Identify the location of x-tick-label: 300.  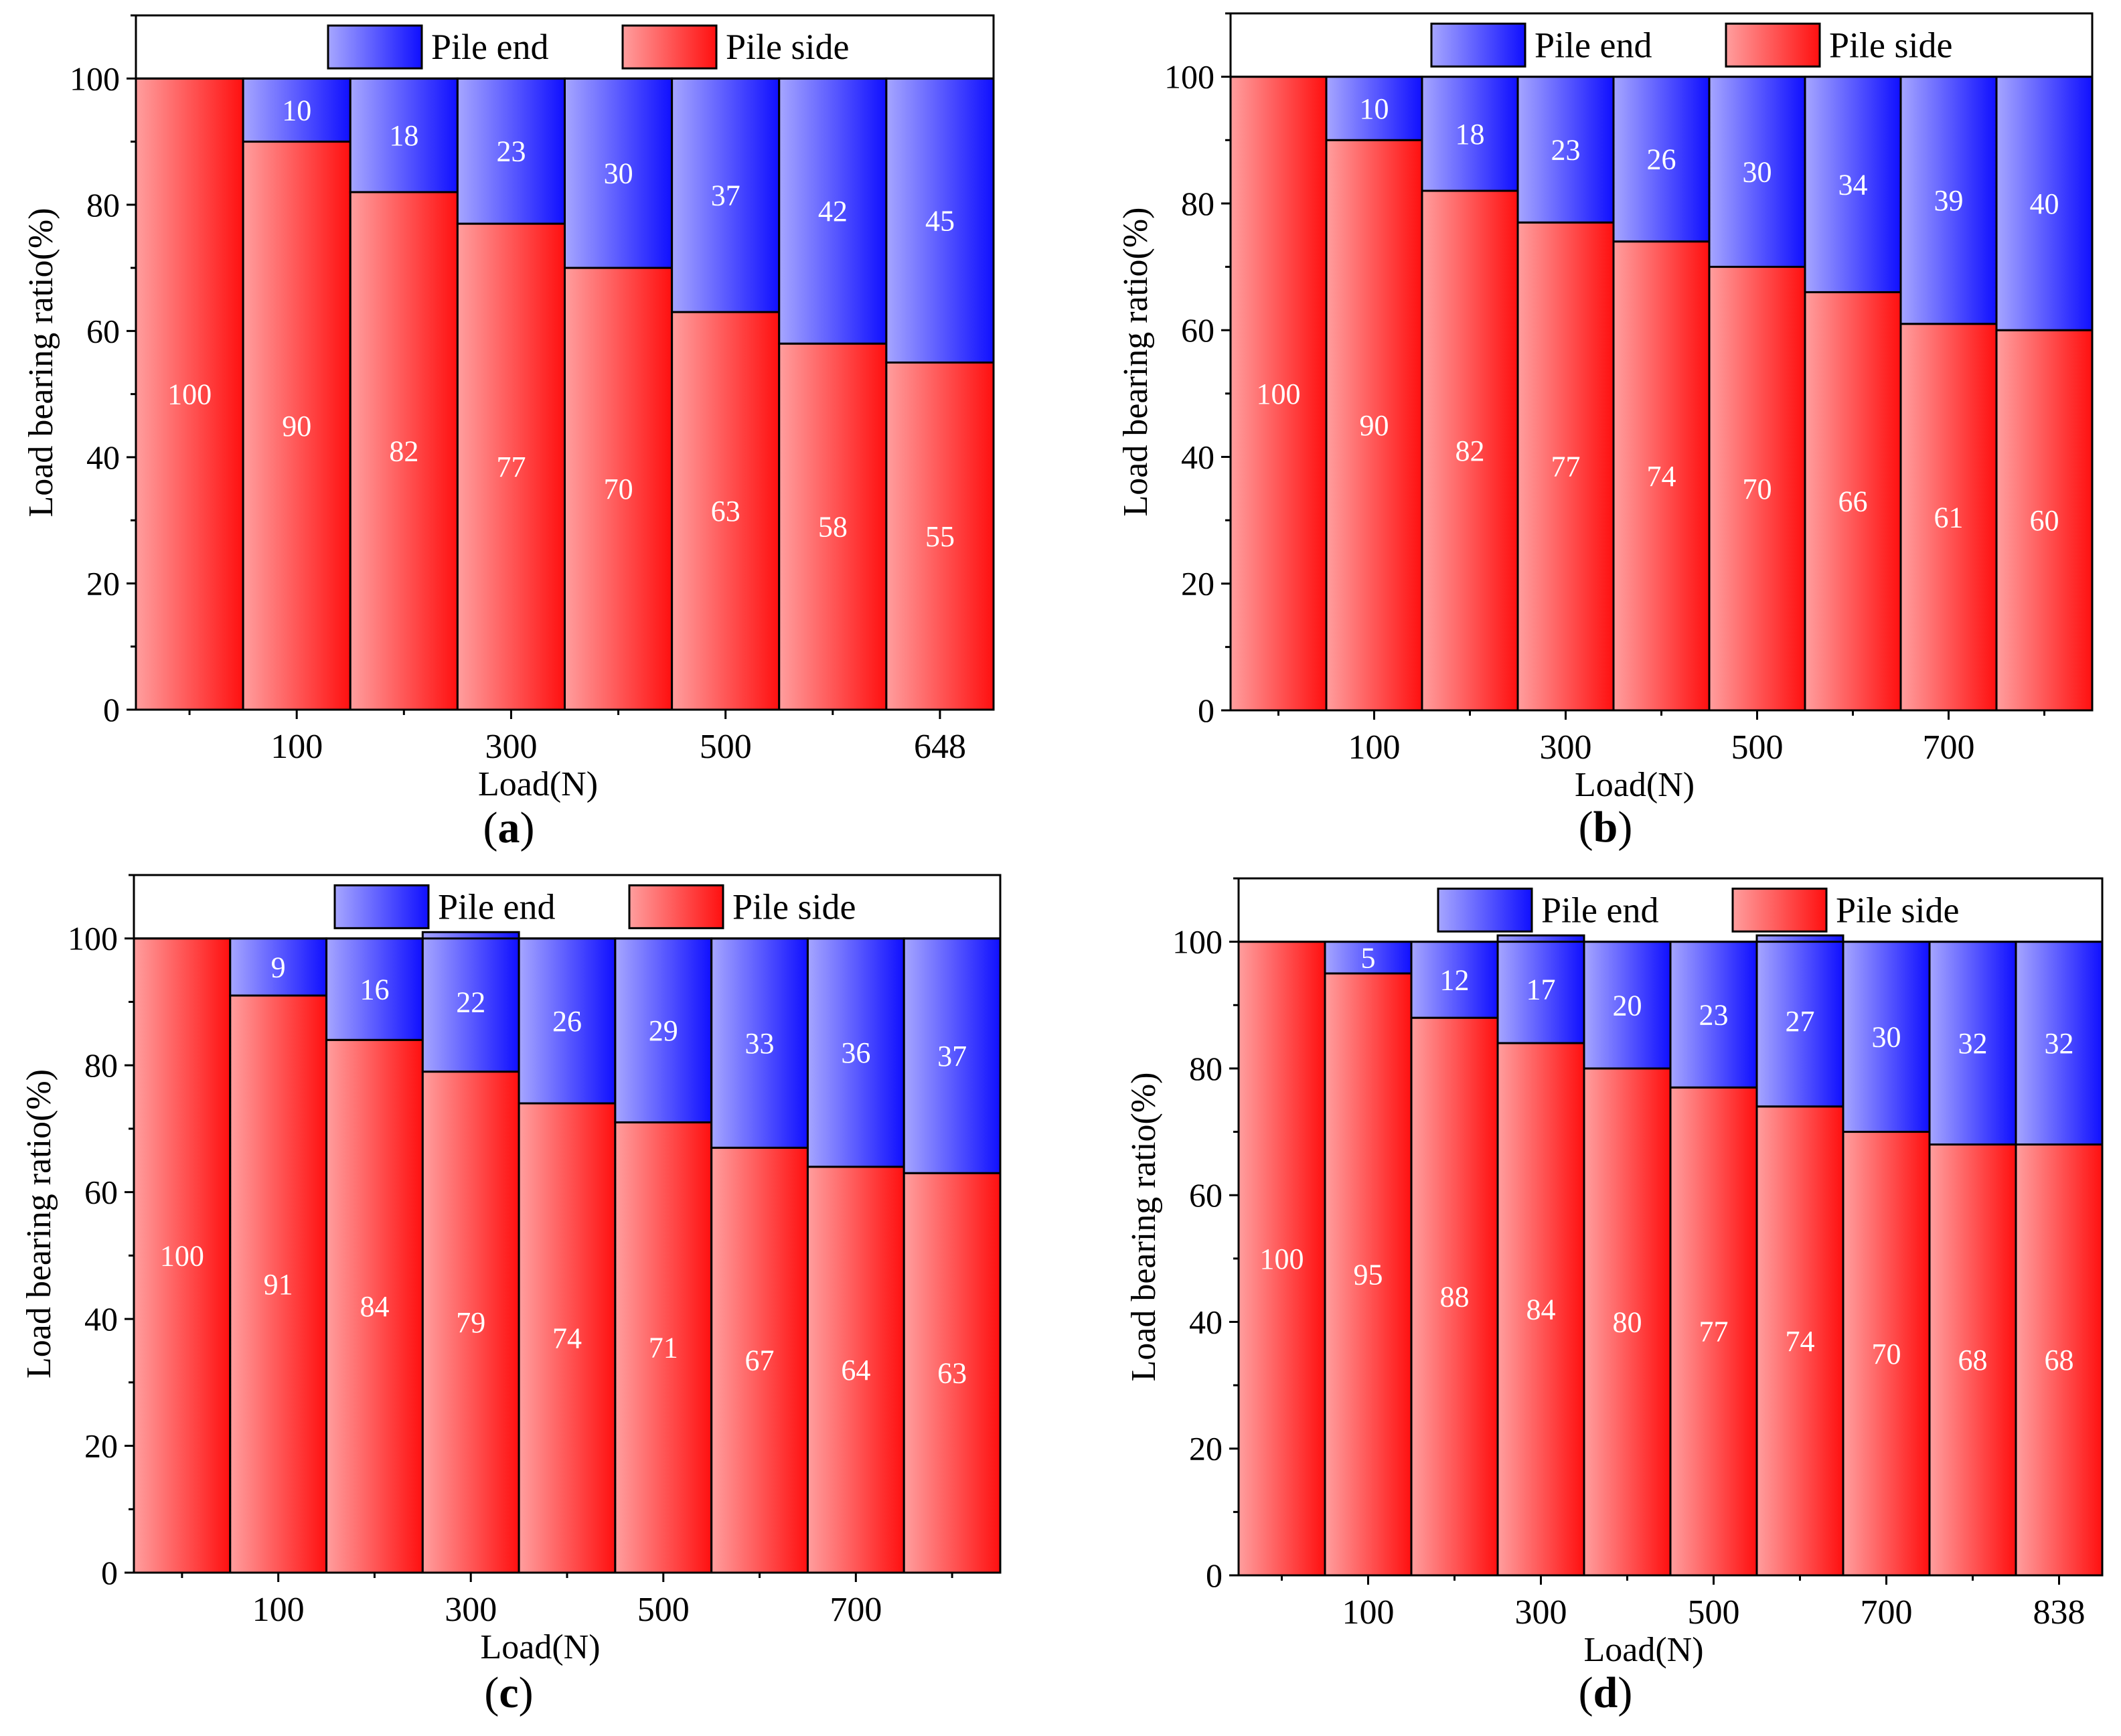
(471, 1610).